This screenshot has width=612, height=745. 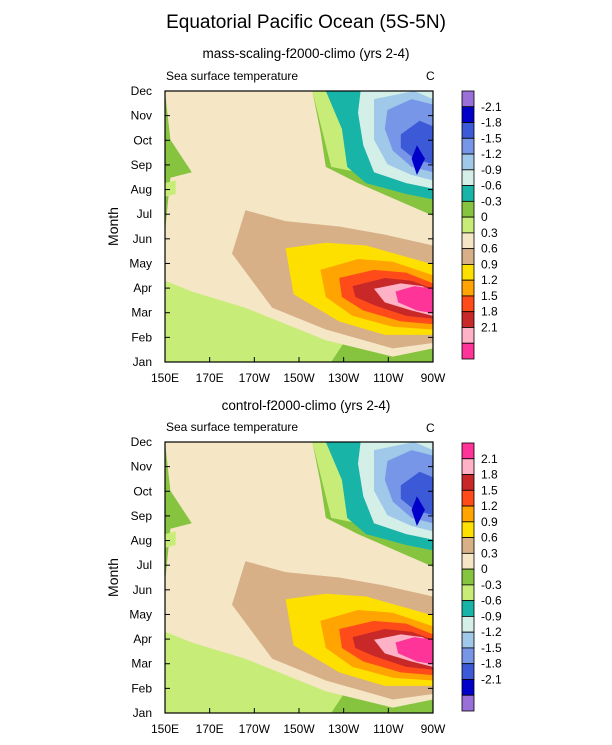 What do you see at coordinates (141, 688) in the screenshot?
I see `y-tick-label: Feb` at bounding box center [141, 688].